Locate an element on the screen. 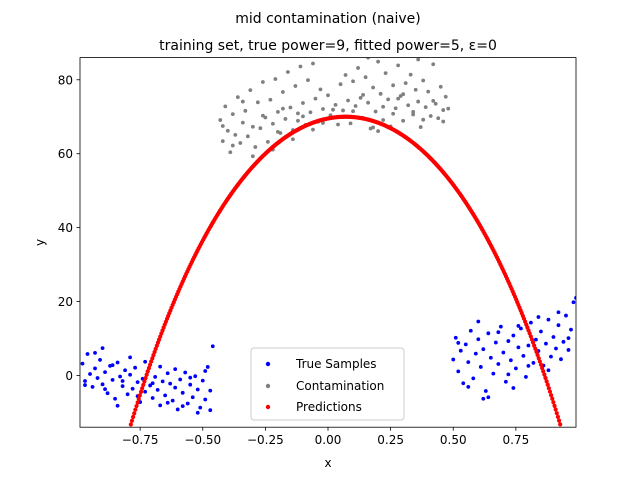 The width and height of the screenshot is (640, 480). y-axis: 0 20 40 60 80 is located at coordinates (69, 228).